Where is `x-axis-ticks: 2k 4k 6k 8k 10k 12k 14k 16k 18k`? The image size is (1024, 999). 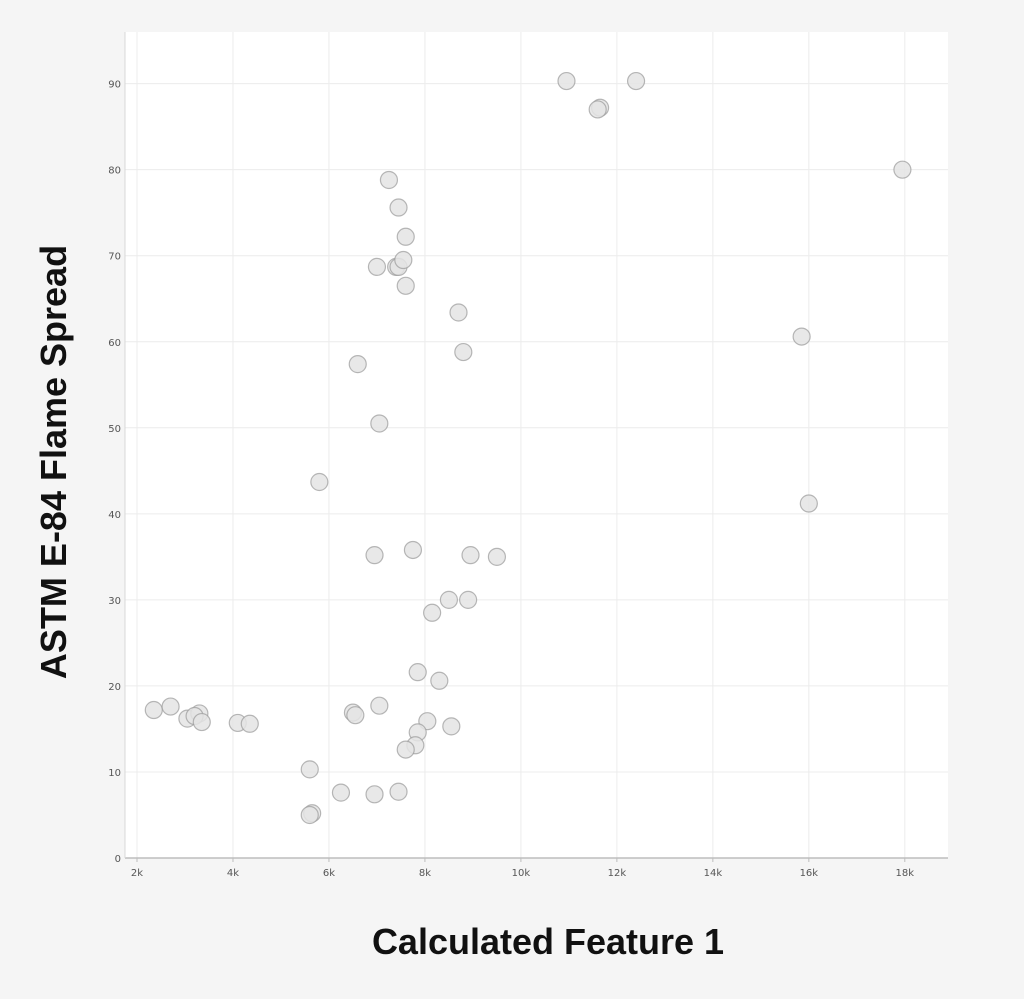 x-axis-ticks: 2k 4k 6k 8k 10k 12k 14k 16k 18k is located at coordinates (522, 868).